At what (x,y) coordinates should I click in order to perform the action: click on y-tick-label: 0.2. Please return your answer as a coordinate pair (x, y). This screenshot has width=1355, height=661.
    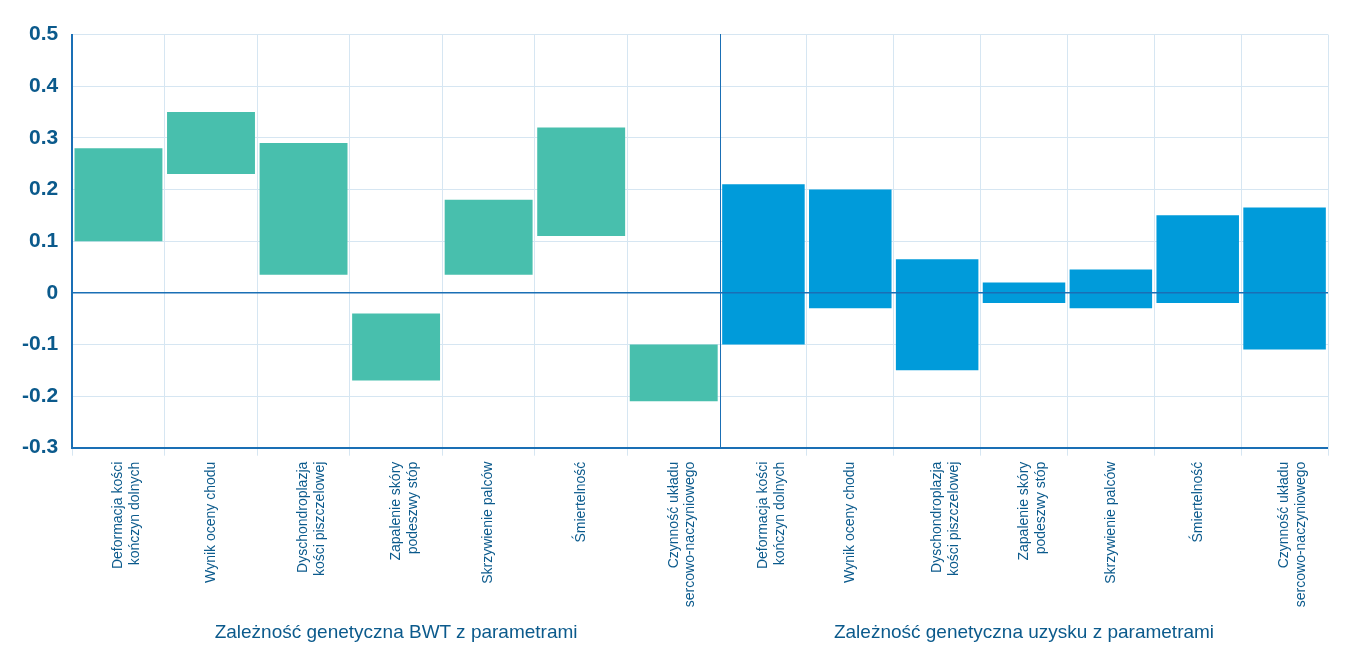
    Looking at the image, I should click on (43, 188).